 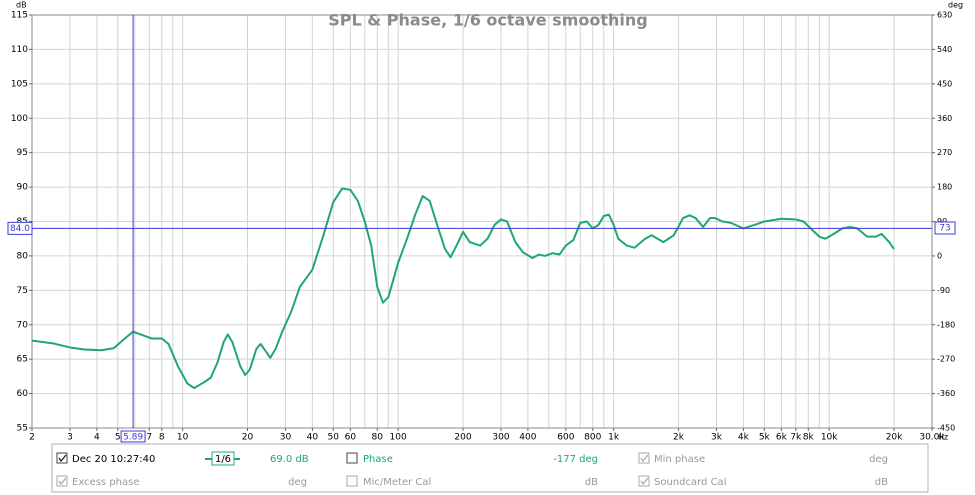 I want to click on x-tick-label: 100, so click(x=398, y=438).